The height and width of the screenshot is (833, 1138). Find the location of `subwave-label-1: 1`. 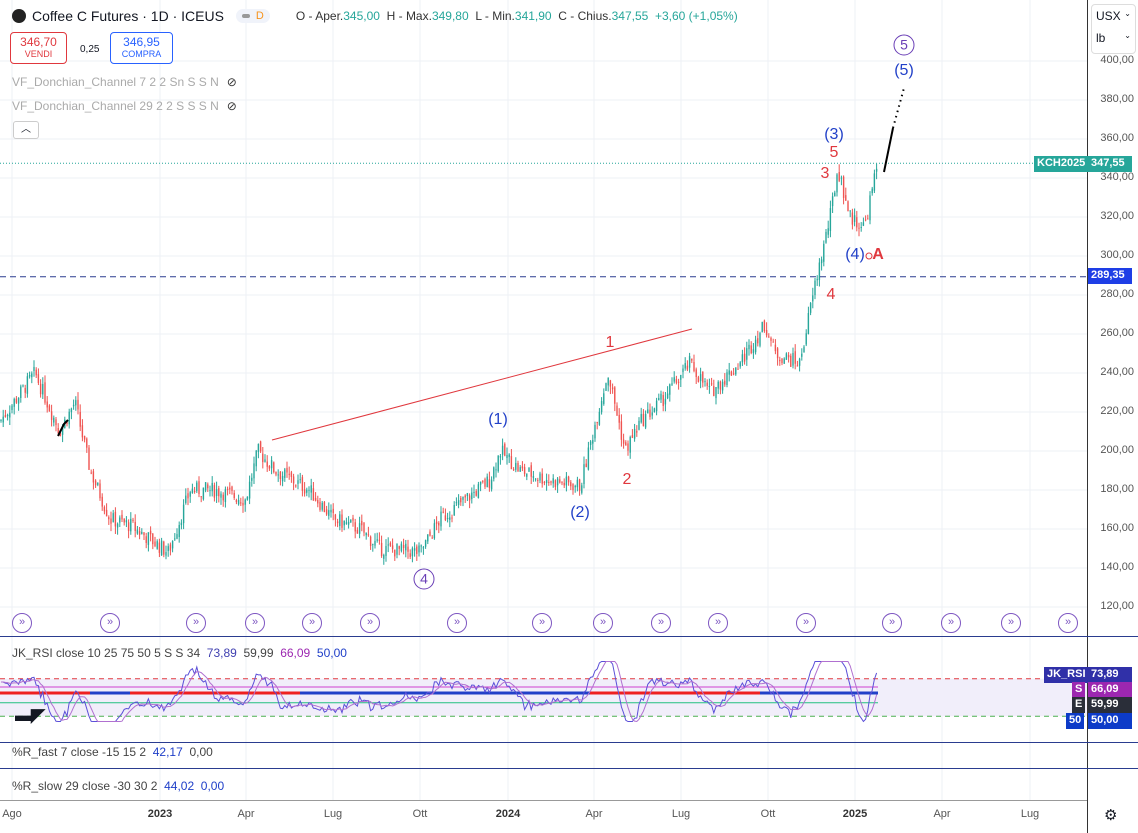

subwave-label-1: 1 is located at coordinates (610, 342).